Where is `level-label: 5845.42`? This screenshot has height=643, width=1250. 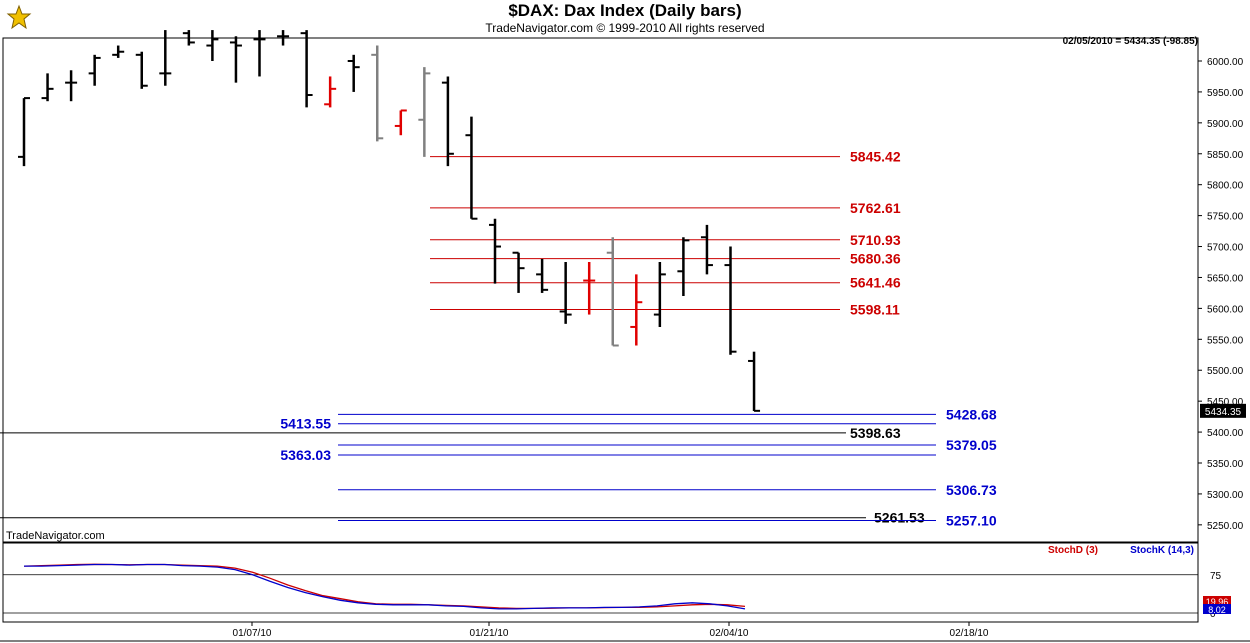
level-label: 5845.42 is located at coordinates (875, 157).